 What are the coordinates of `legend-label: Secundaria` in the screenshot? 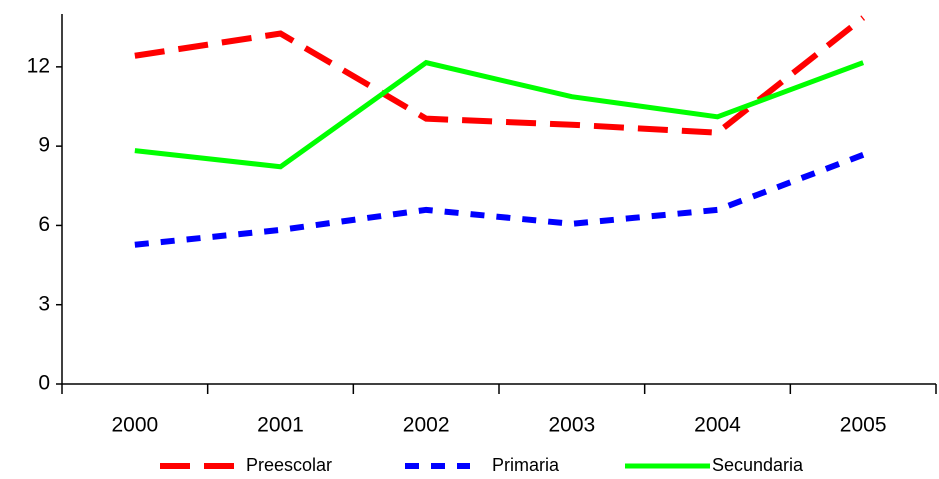 It's located at (758, 465).